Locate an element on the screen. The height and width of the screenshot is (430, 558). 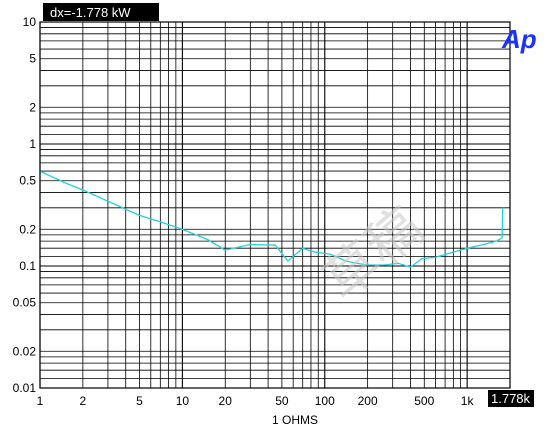
y-tick-label: 1 is located at coordinates (32, 144).